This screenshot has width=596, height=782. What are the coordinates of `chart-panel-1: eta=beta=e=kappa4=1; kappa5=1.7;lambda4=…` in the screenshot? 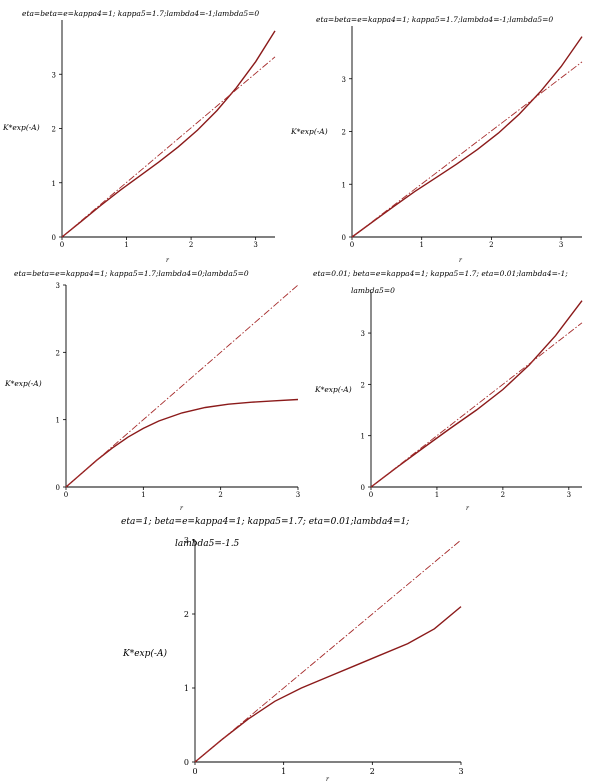 It's located at (139, 136).